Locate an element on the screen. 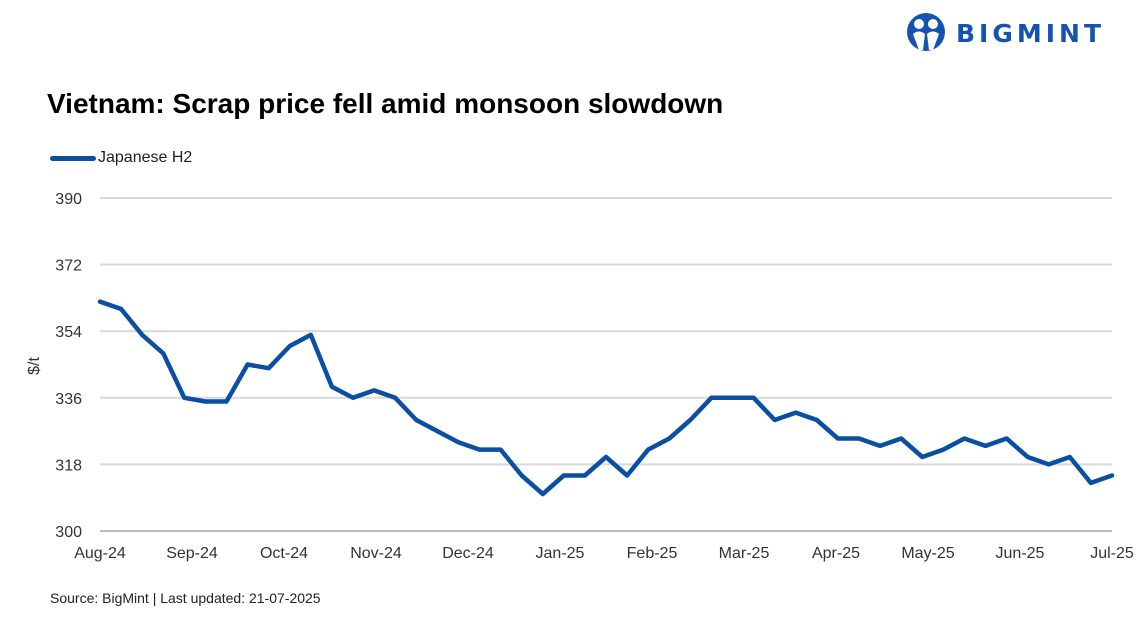 The height and width of the screenshot is (621, 1144). legend: Japanese H2 is located at coordinates (121, 158).